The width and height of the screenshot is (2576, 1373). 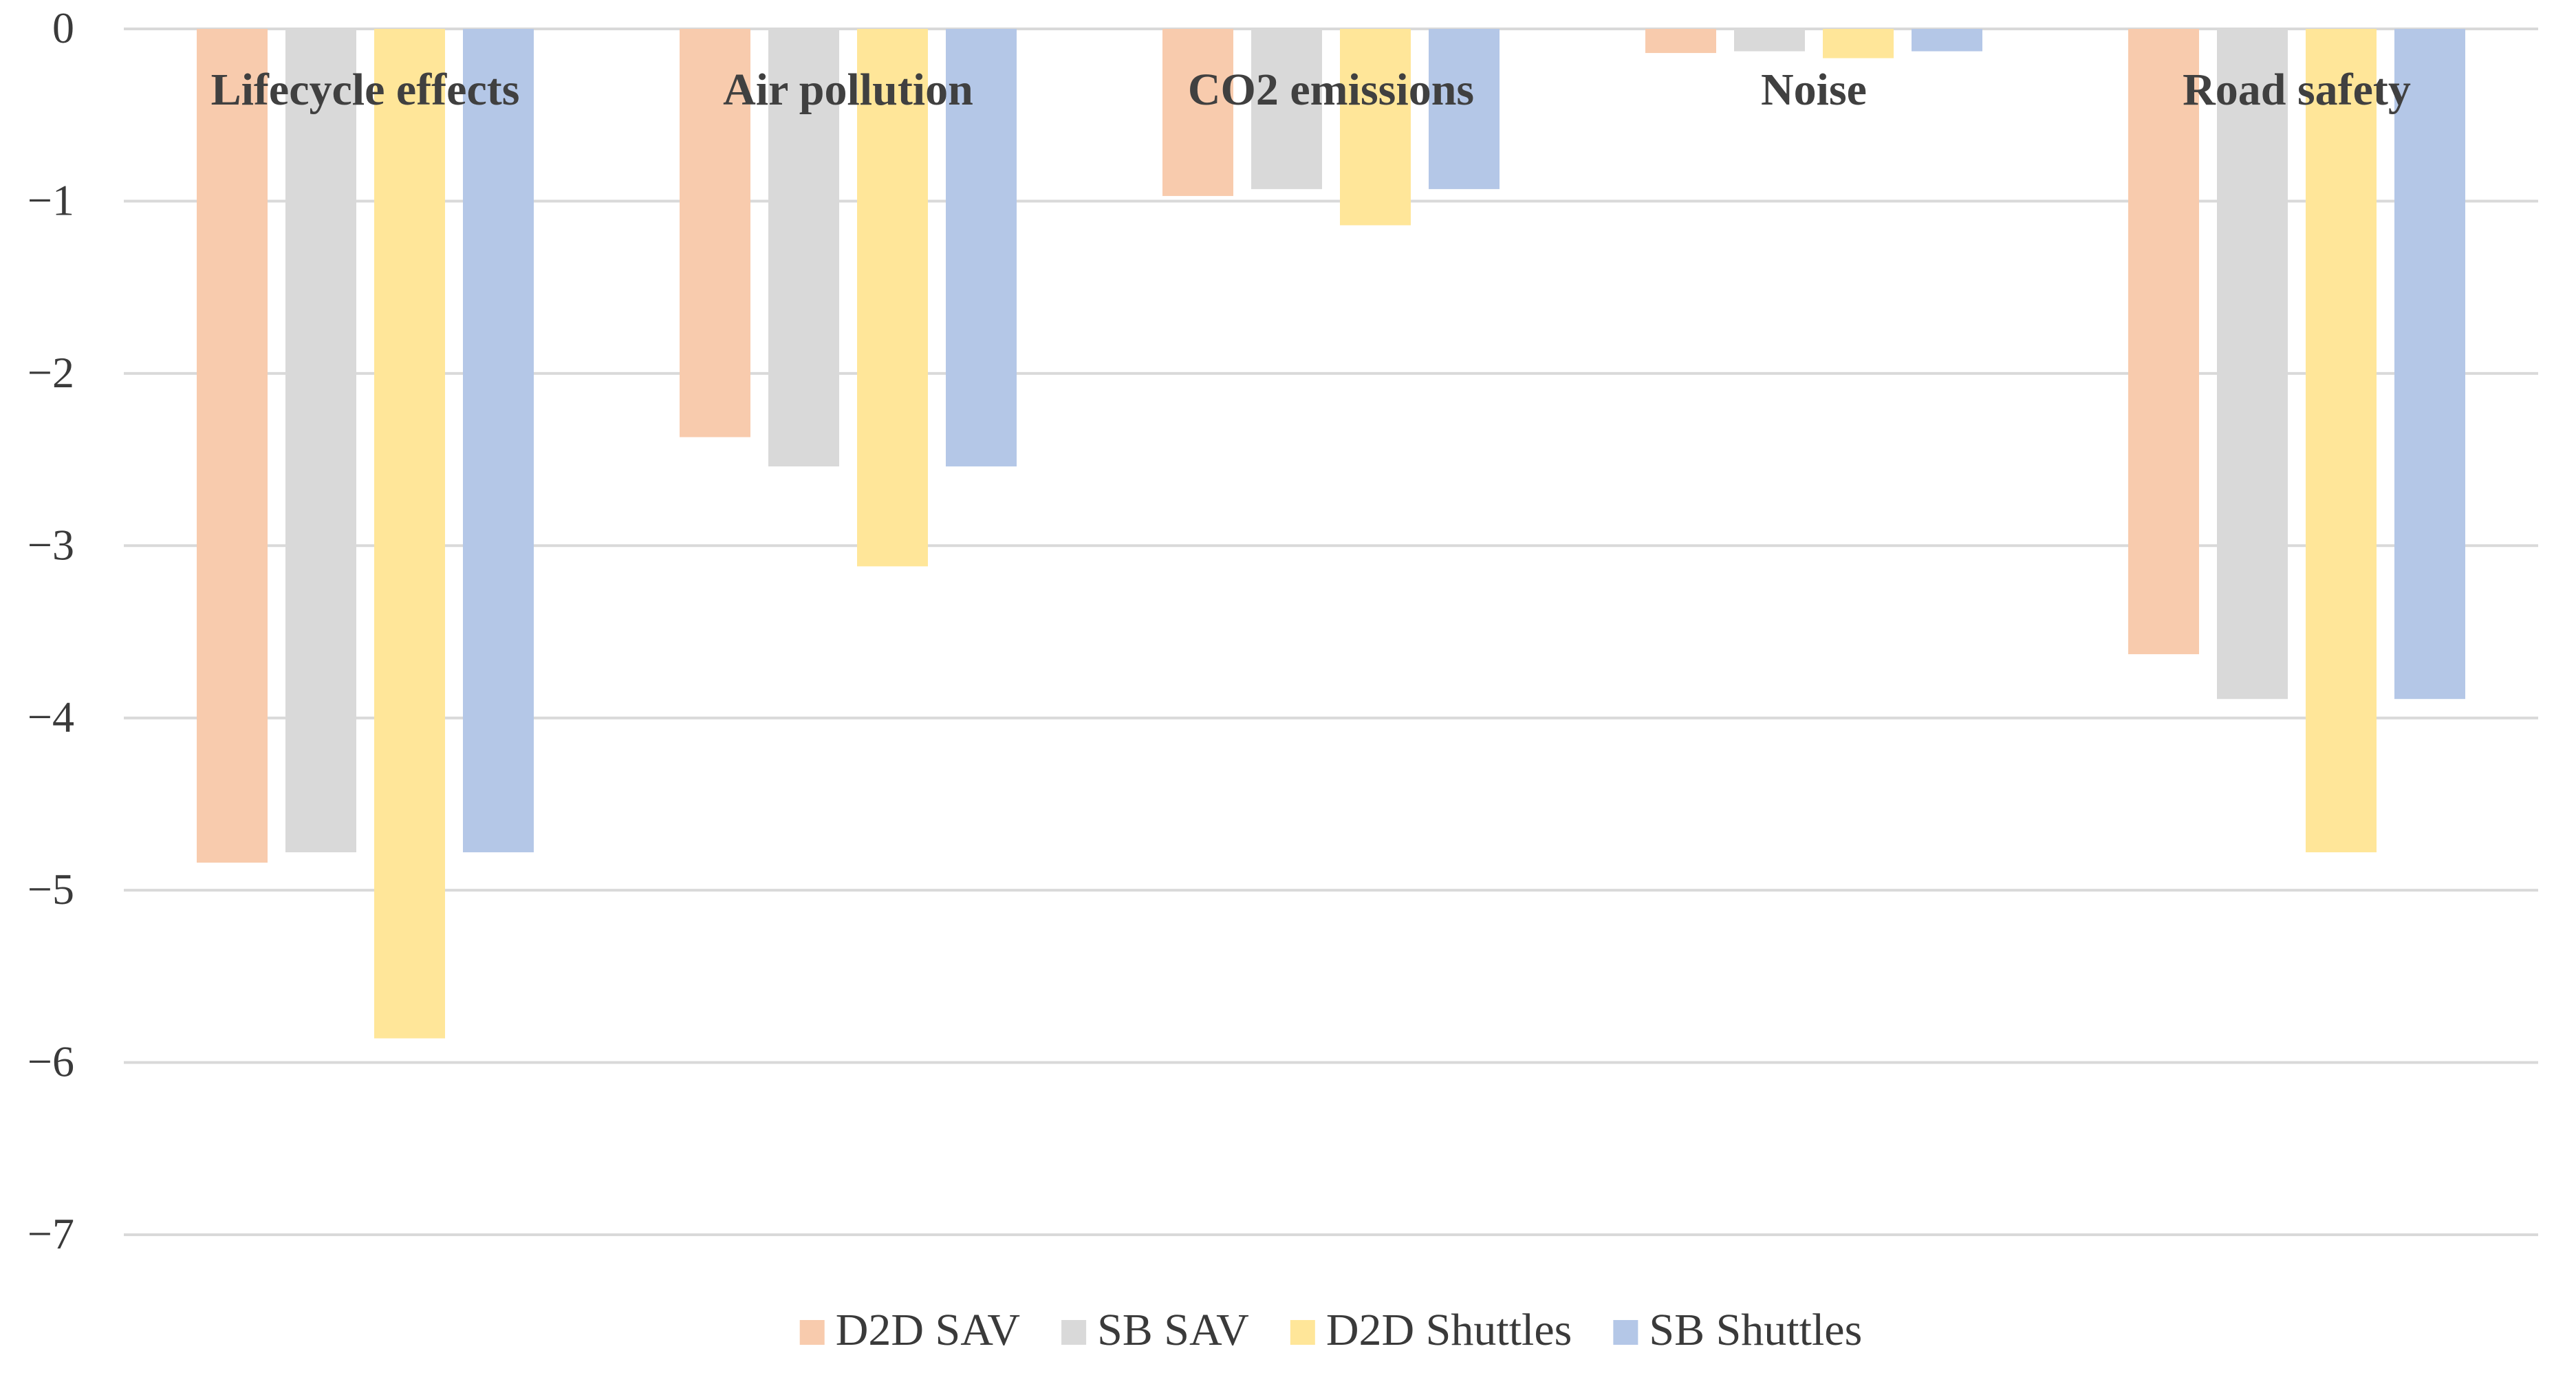 What do you see at coordinates (51, 1061) in the screenshot?
I see `y-tick-label: −6` at bounding box center [51, 1061].